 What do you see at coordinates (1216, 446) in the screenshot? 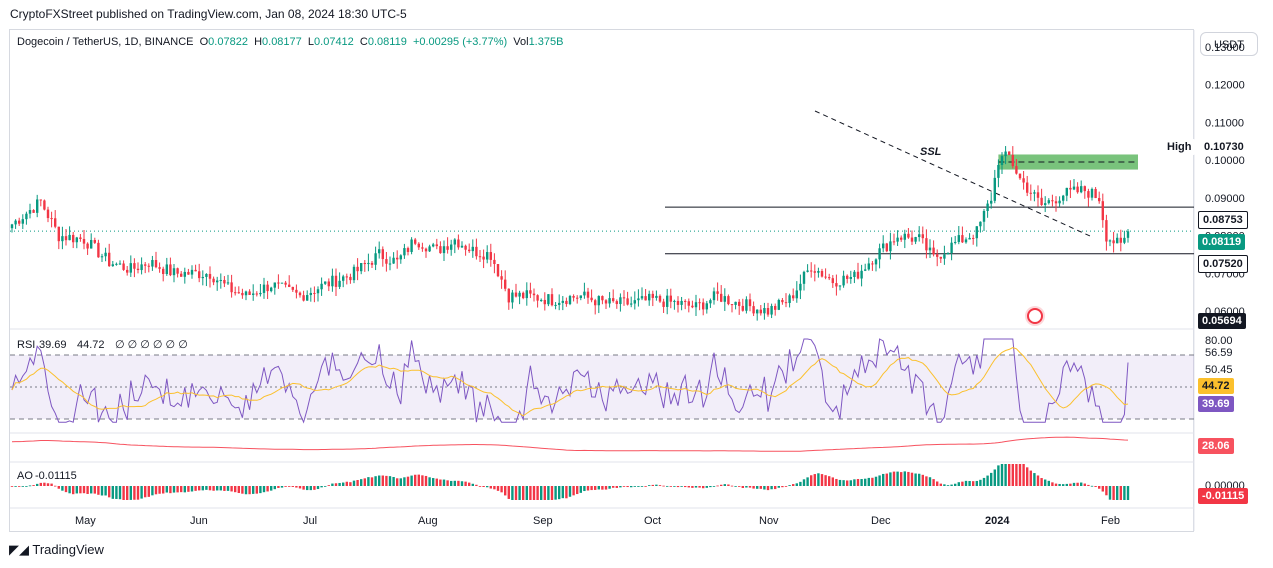
I see `oscillator-value-tag: 28.06` at bounding box center [1216, 446].